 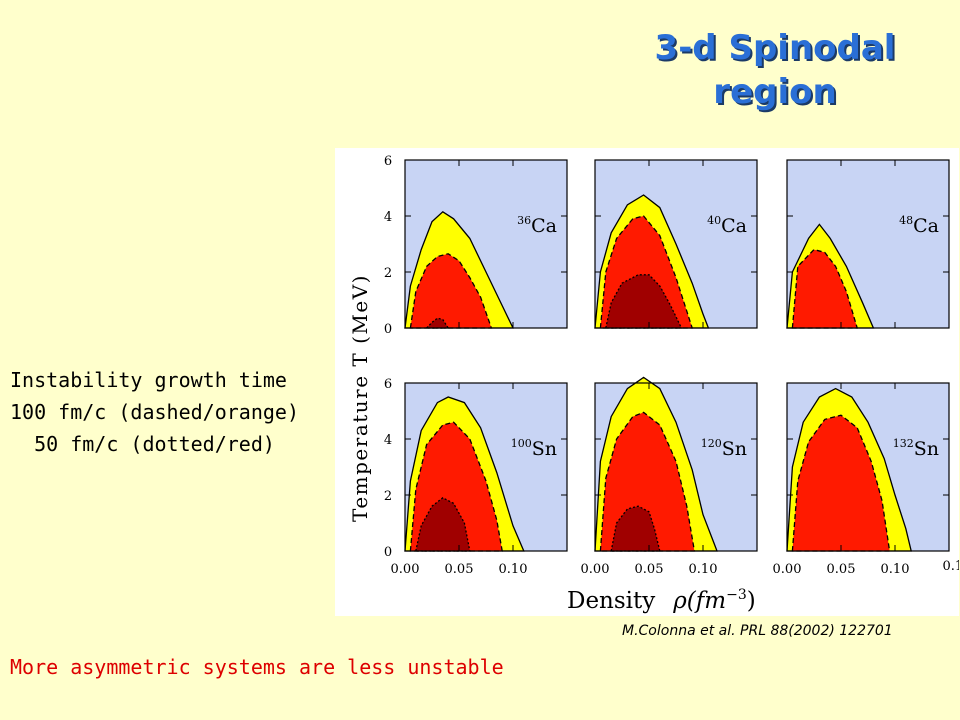 I want to click on panel-40ca: 40Ca, so click(x=676, y=244).